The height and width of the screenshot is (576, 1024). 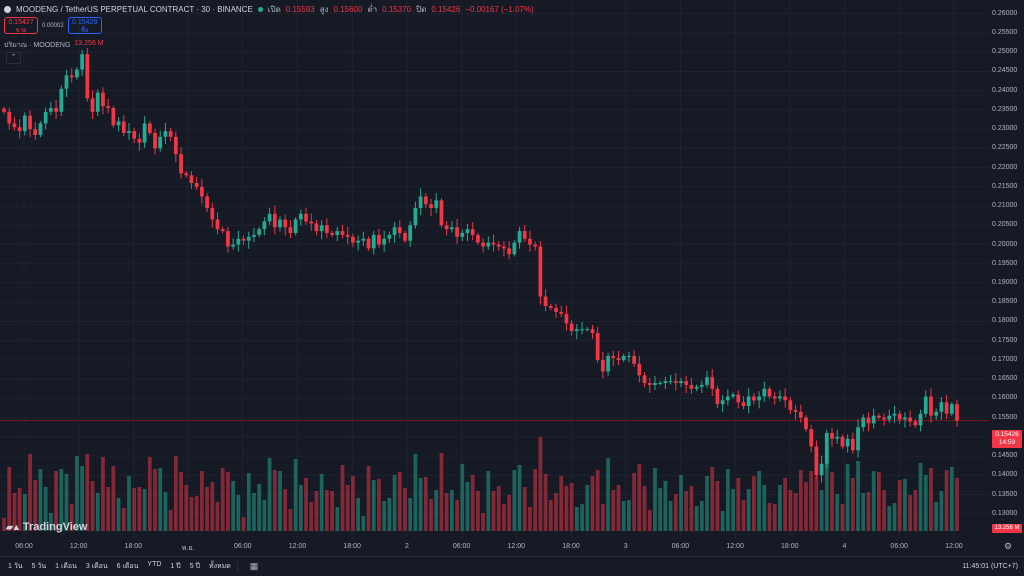 What do you see at coordinates (53, 25) in the screenshot?
I see `trade-panel: 0.15427 ขาย 0.00002 0.15429 ซื้อ` at bounding box center [53, 25].